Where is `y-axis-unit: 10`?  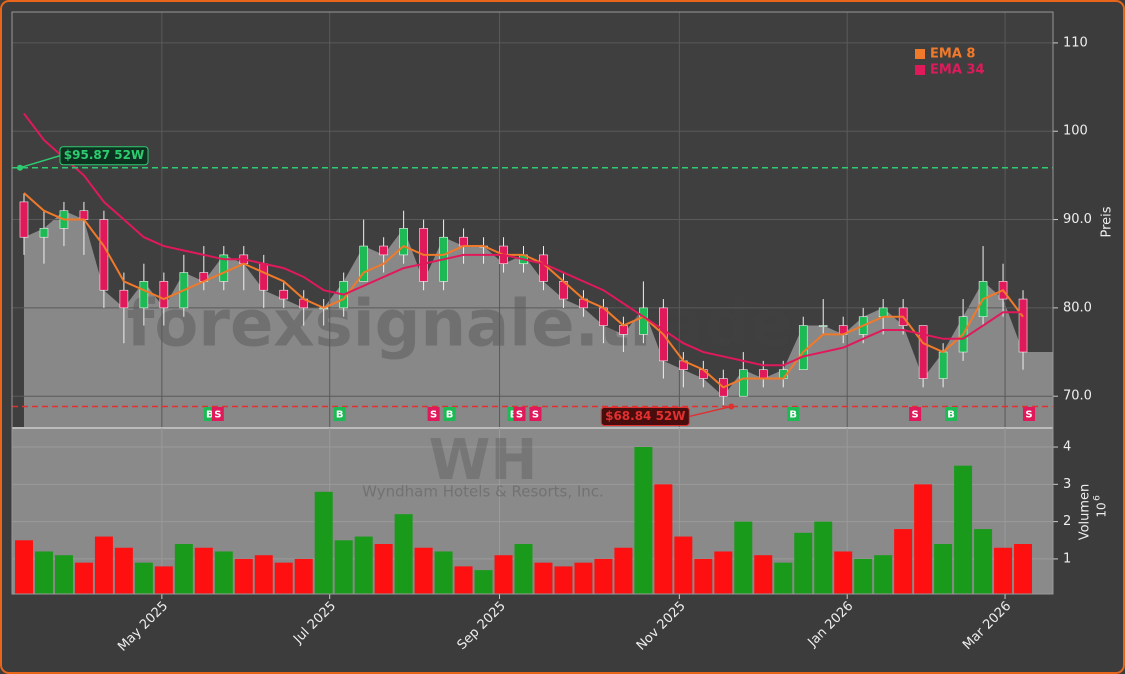
y-axis-unit: 10 is located at coordinates (1102, 509).